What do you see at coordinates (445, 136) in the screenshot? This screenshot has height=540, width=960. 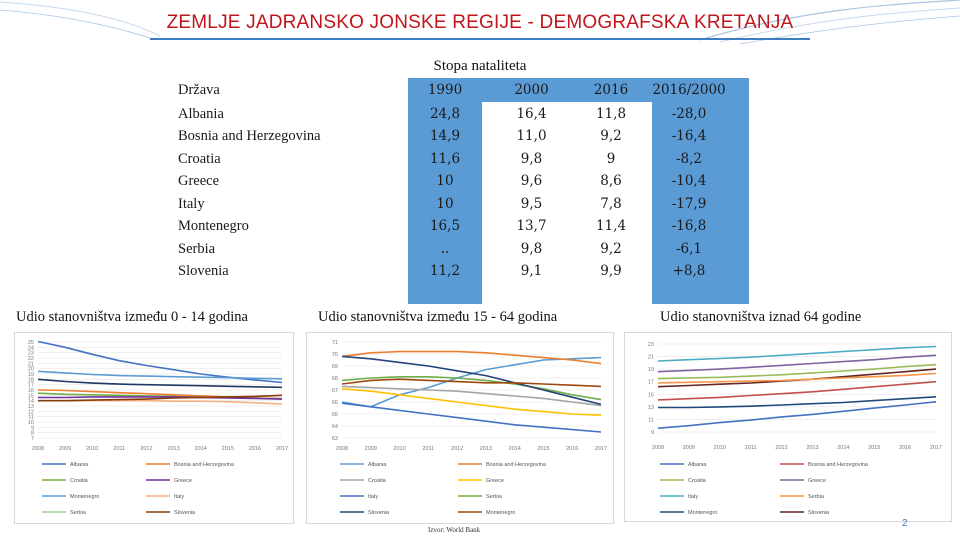 I see `table-cell: 14,9` at bounding box center [445, 136].